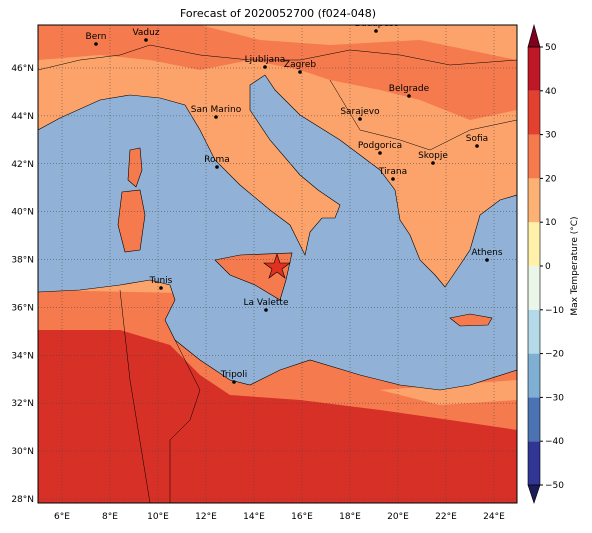  Describe the element at coordinates (206, 517) in the screenshot. I see `lon-tick-label: 12°E` at that location.